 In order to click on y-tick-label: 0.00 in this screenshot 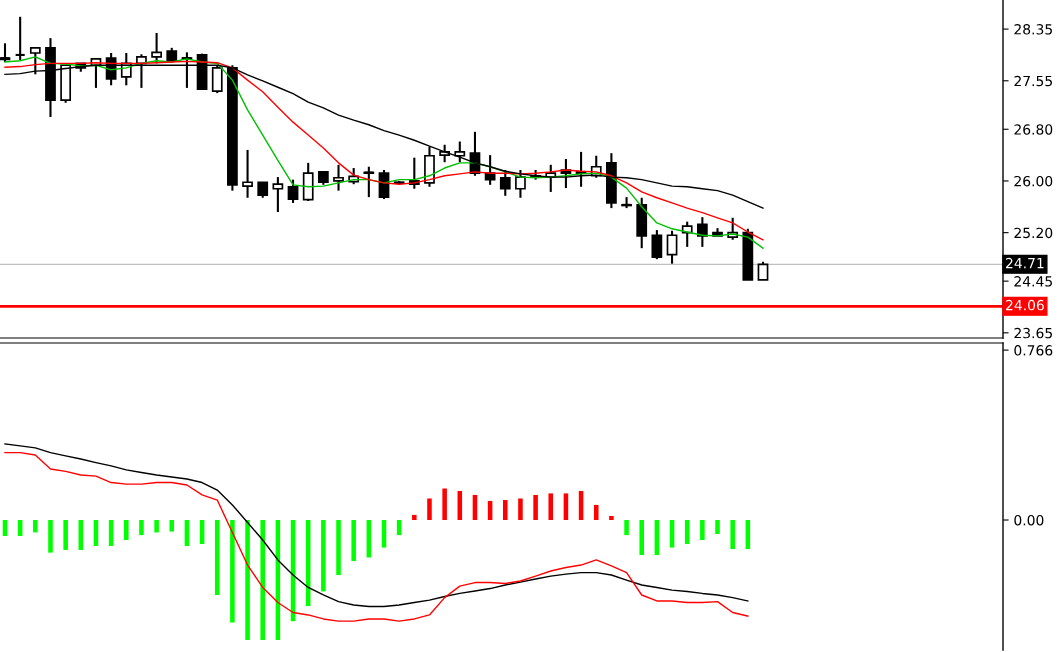, I will do `click(1029, 520)`.